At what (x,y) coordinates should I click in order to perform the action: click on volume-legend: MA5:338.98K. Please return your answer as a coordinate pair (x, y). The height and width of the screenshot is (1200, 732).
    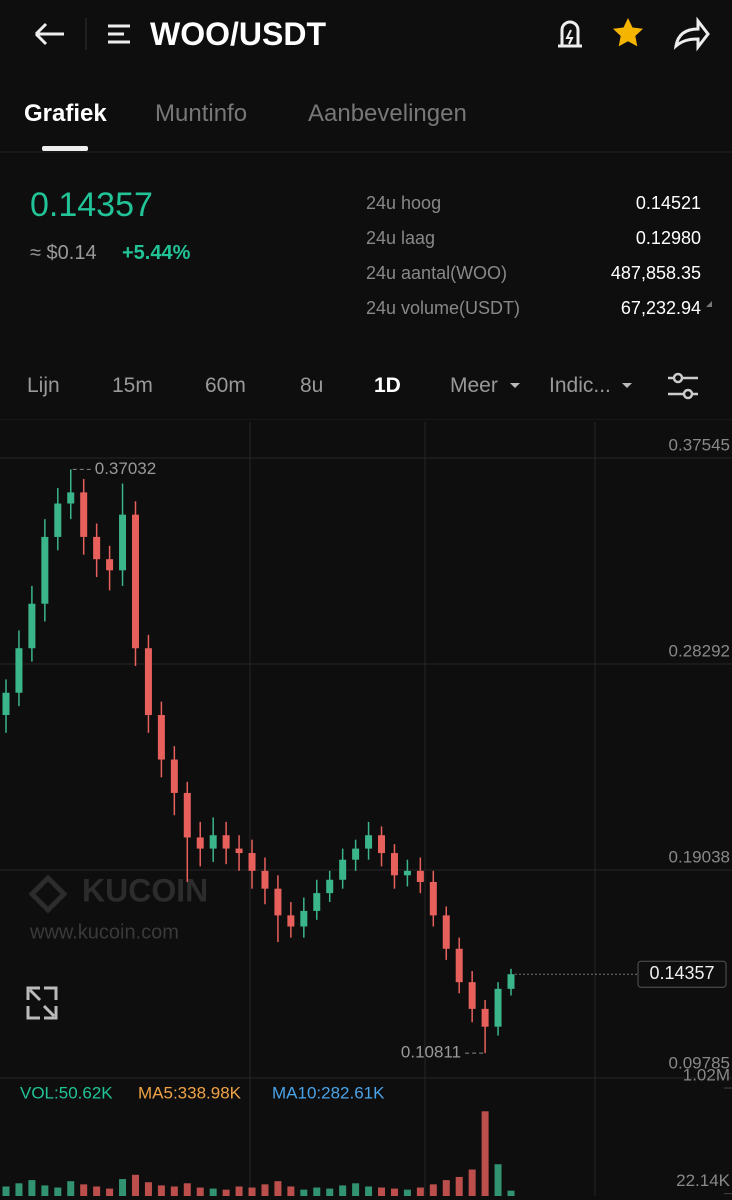
    Looking at the image, I should click on (190, 1092).